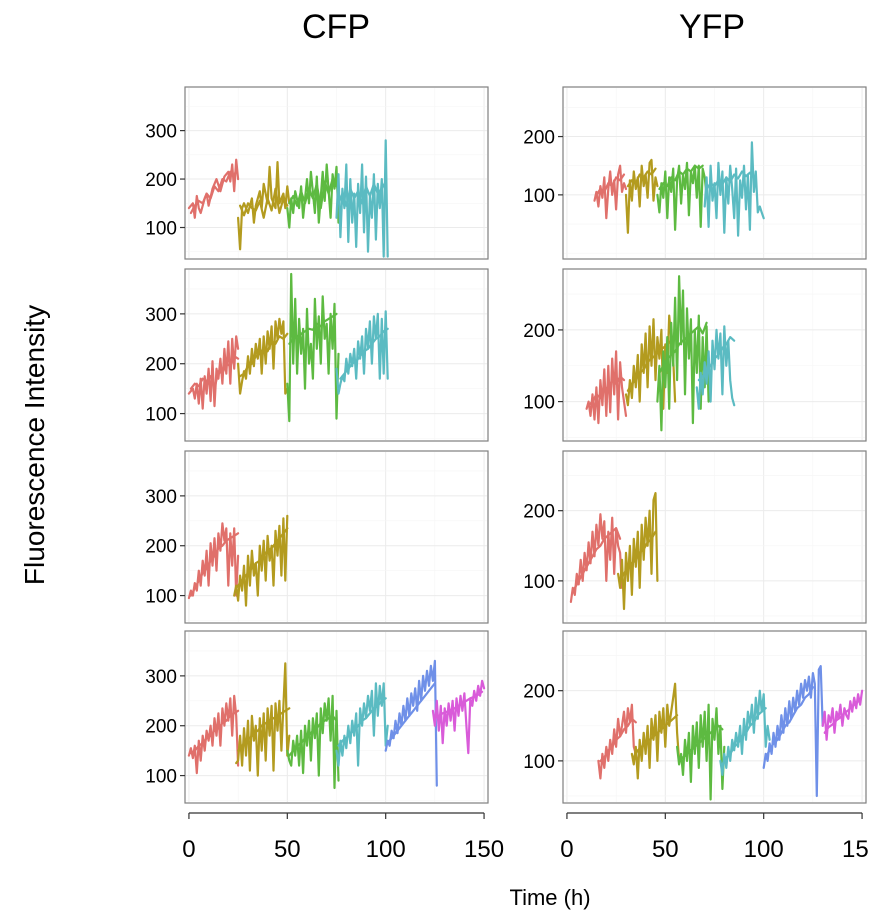  What do you see at coordinates (287, 849) in the screenshot?
I see `x-tick-label-cfp: 50` at bounding box center [287, 849].